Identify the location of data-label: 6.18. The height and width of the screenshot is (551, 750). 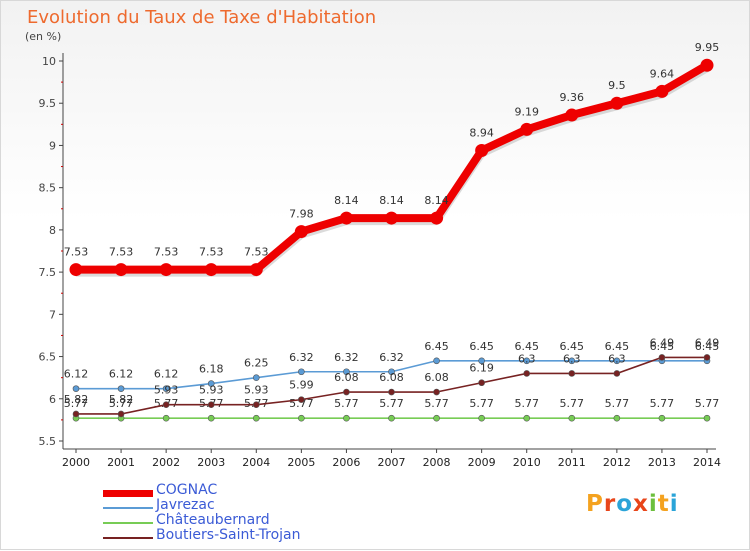
(211, 369).